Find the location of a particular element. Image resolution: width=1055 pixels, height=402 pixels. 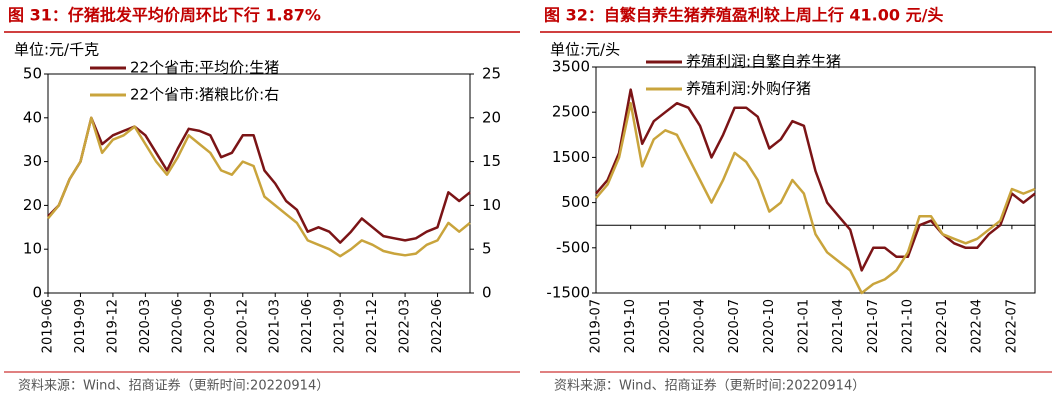

x-tick-label: 2022-06 is located at coordinates (437, 326).